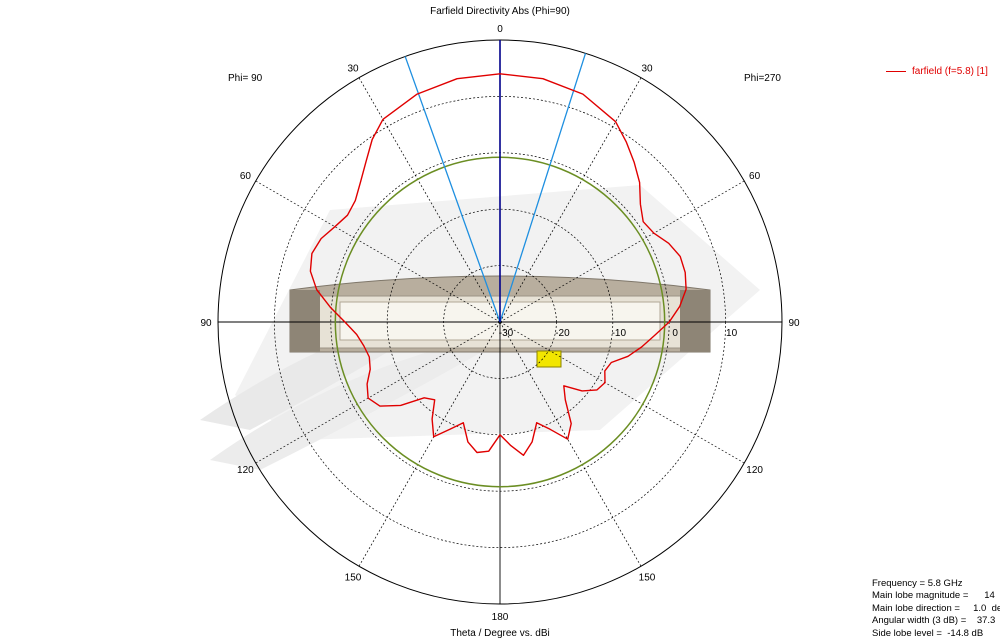 This screenshot has width=1000, height=643. What do you see at coordinates (762, 78) in the screenshot?
I see `phi-right-label: Phi=270` at bounding box center [762, 78].